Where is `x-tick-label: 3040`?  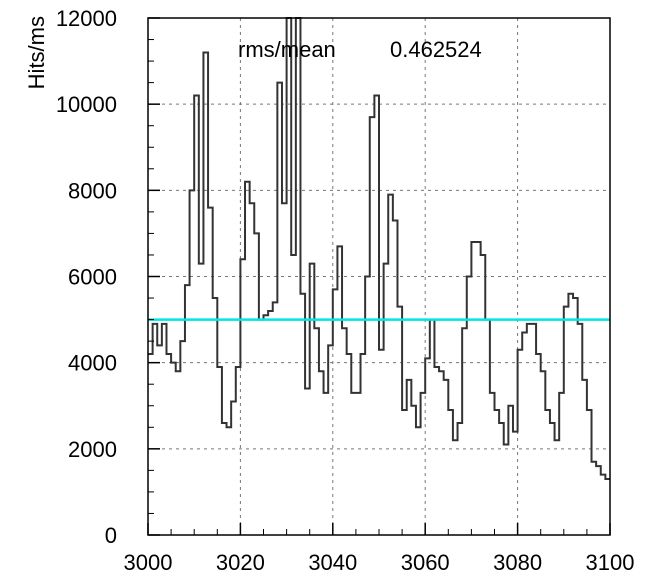 x-tick-label: 3040 is located at coordinates (332, 562).